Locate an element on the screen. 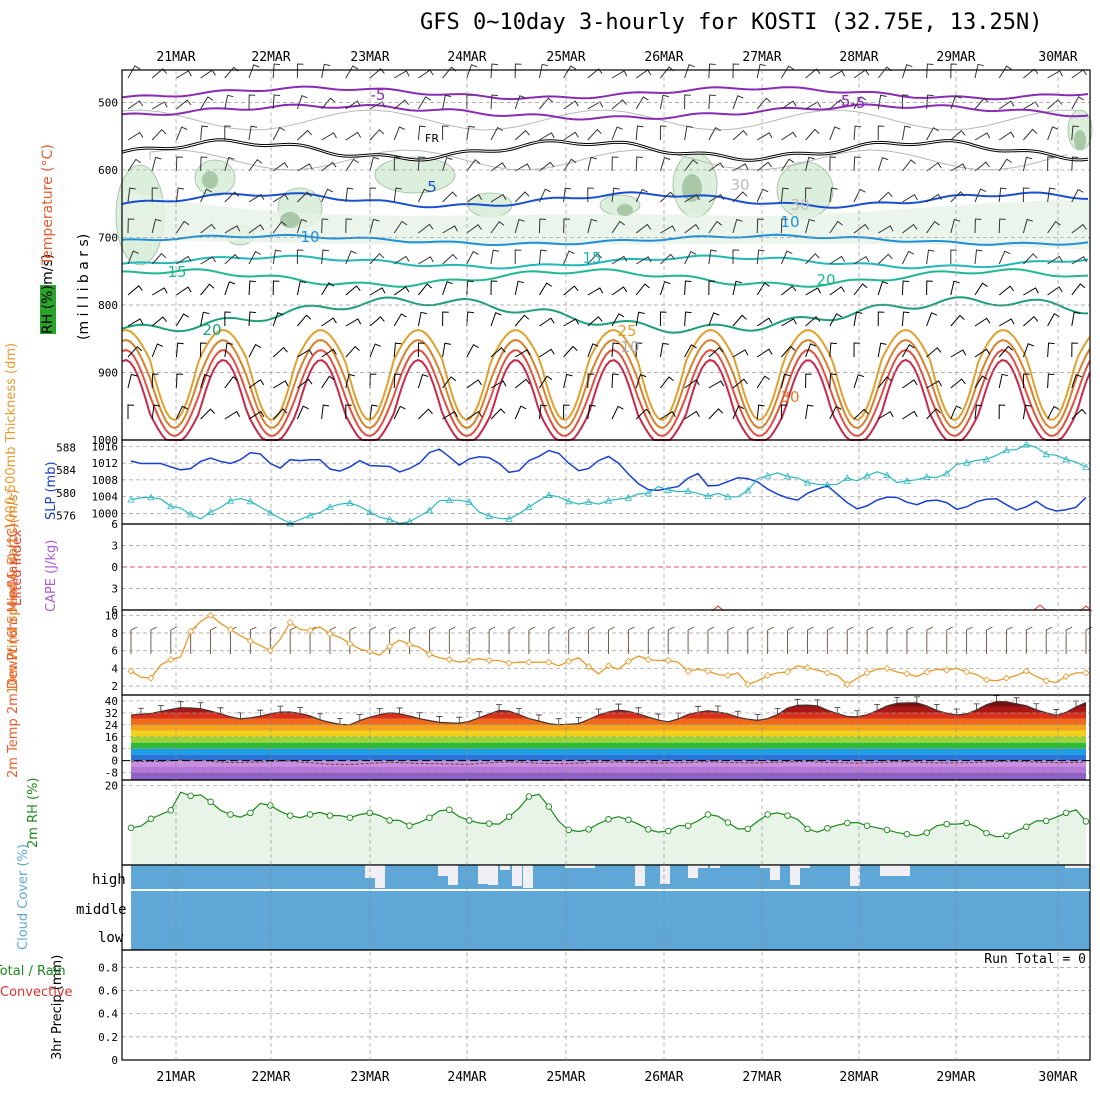  li-marker is located at coordinates (1086, 608).